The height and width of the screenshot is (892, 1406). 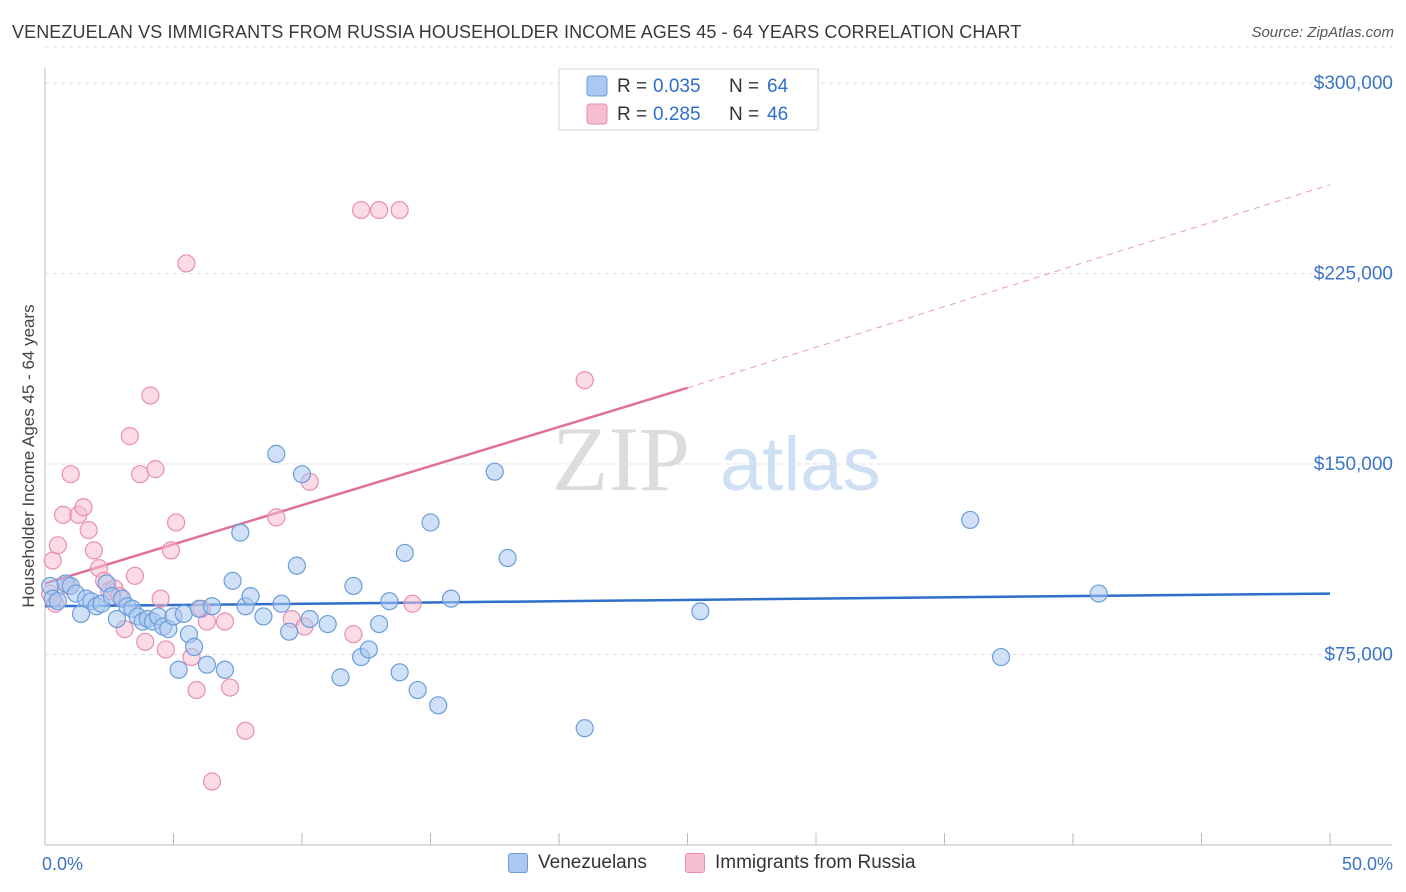 I want to click on legend-item-russia: Immigrants from Russia, so click(x=800, y=863).